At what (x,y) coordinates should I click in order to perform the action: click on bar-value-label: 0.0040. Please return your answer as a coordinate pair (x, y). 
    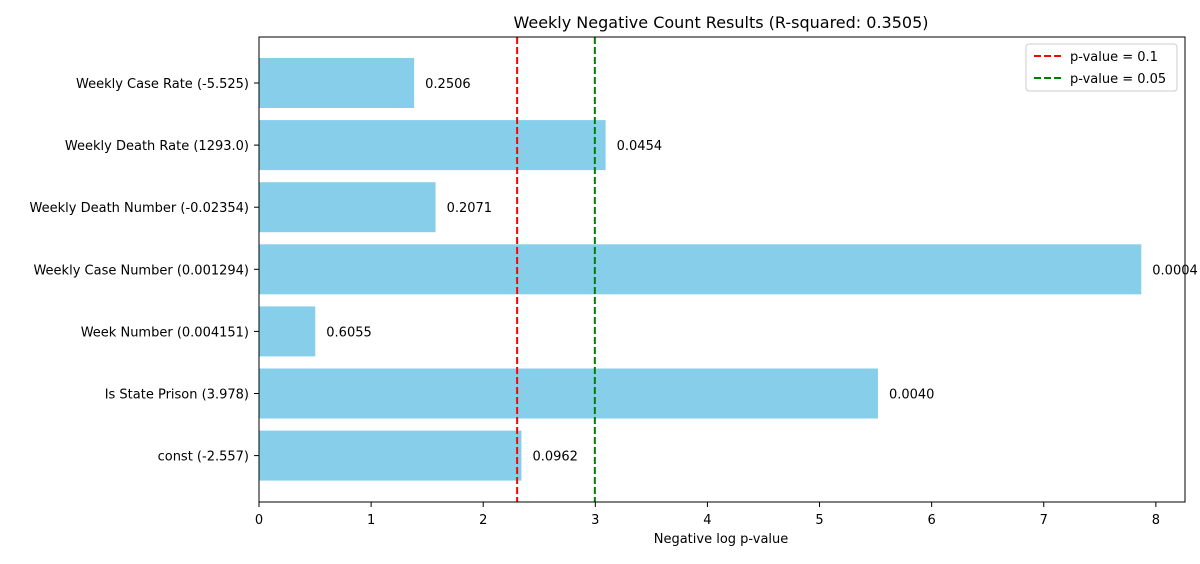
    Looking at the image, I should click on (912, 395).